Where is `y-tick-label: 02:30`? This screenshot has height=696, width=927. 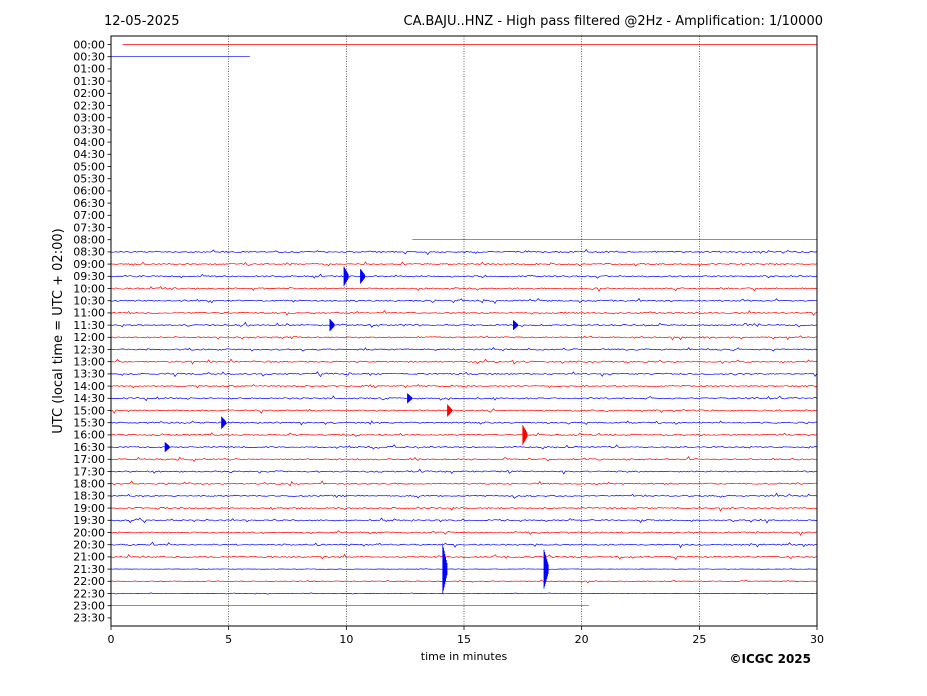
y-tick-label: 02:30 is located at coordinates (89, 105).